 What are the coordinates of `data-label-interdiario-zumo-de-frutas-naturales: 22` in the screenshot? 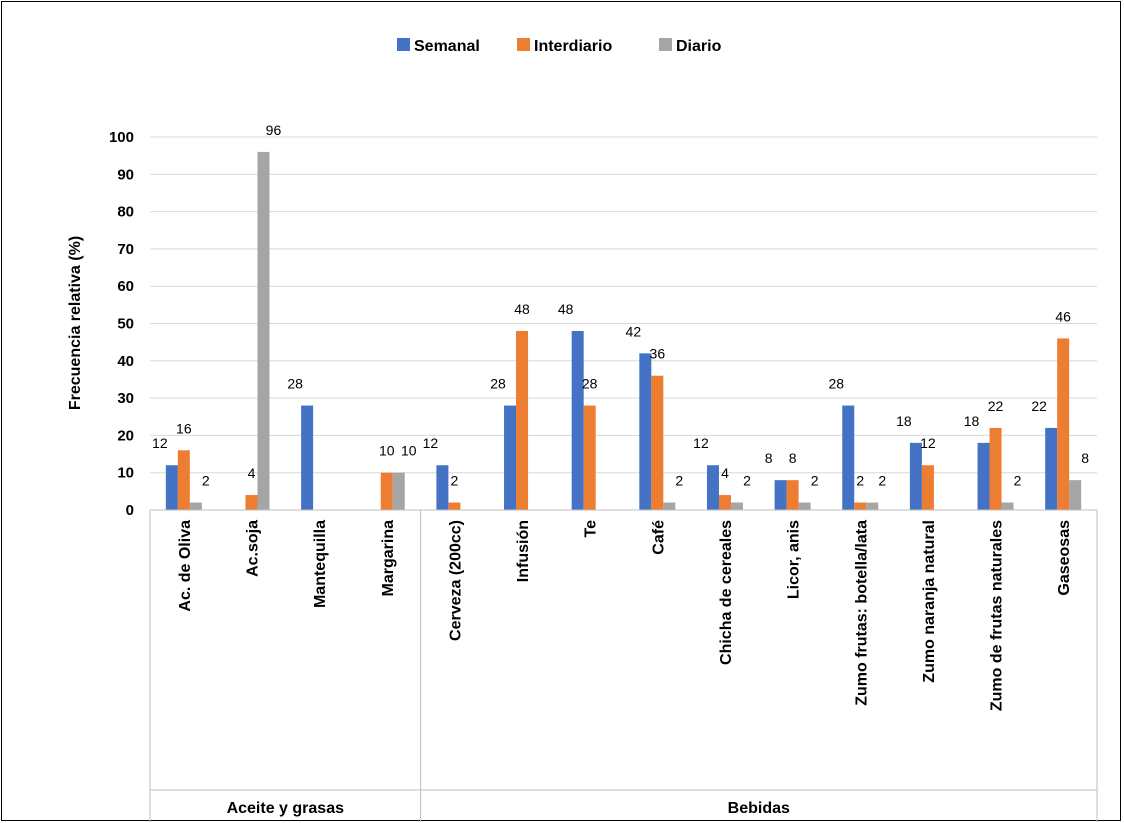 It's located at (996, 406).